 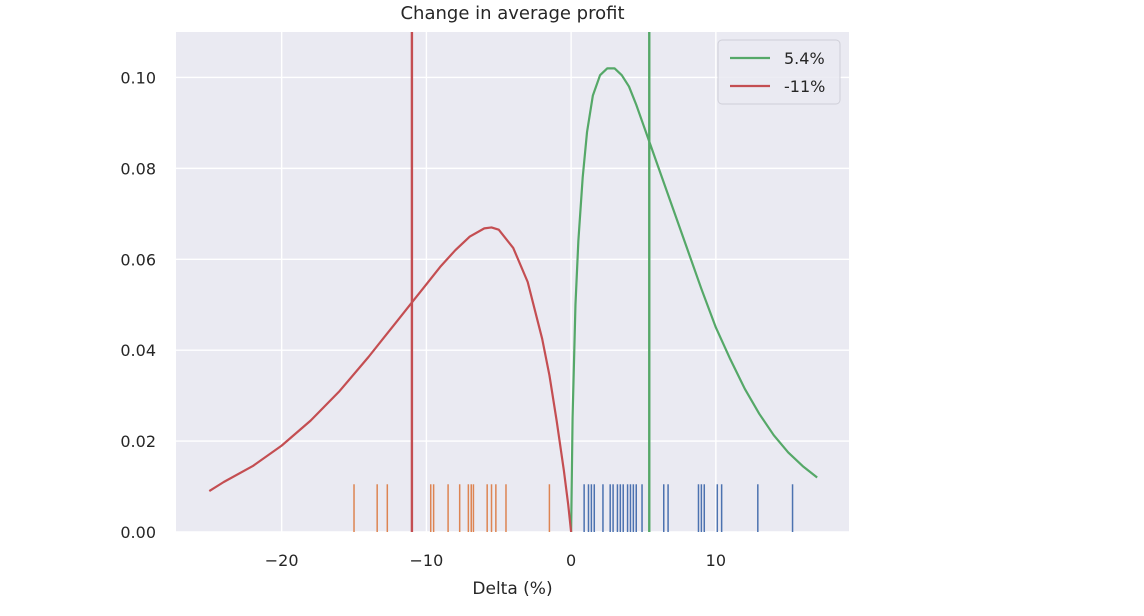 I want to click on legend-label: -11%, so click(x=804, y=86).